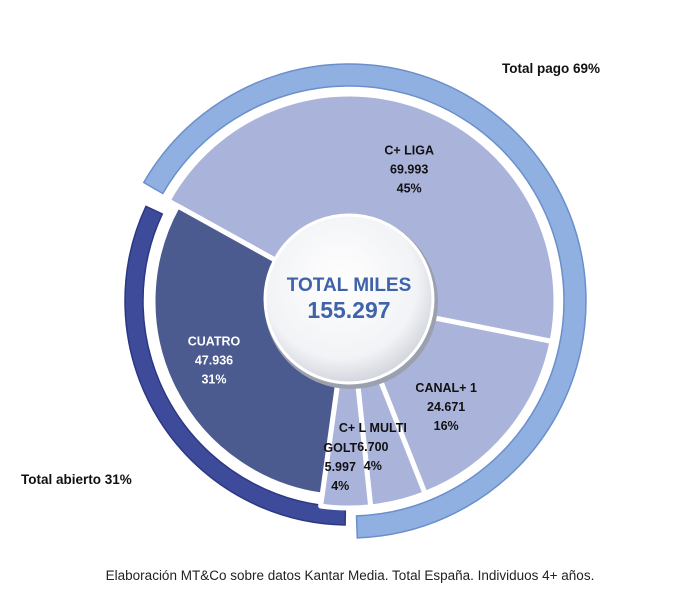 This screenshot has height=600, width=700. What do you see at coordinates (76, 479) in the screenshot?
I see `ring-label-total-abierto: Total abierto 31%` at bounding box center [76, 479].